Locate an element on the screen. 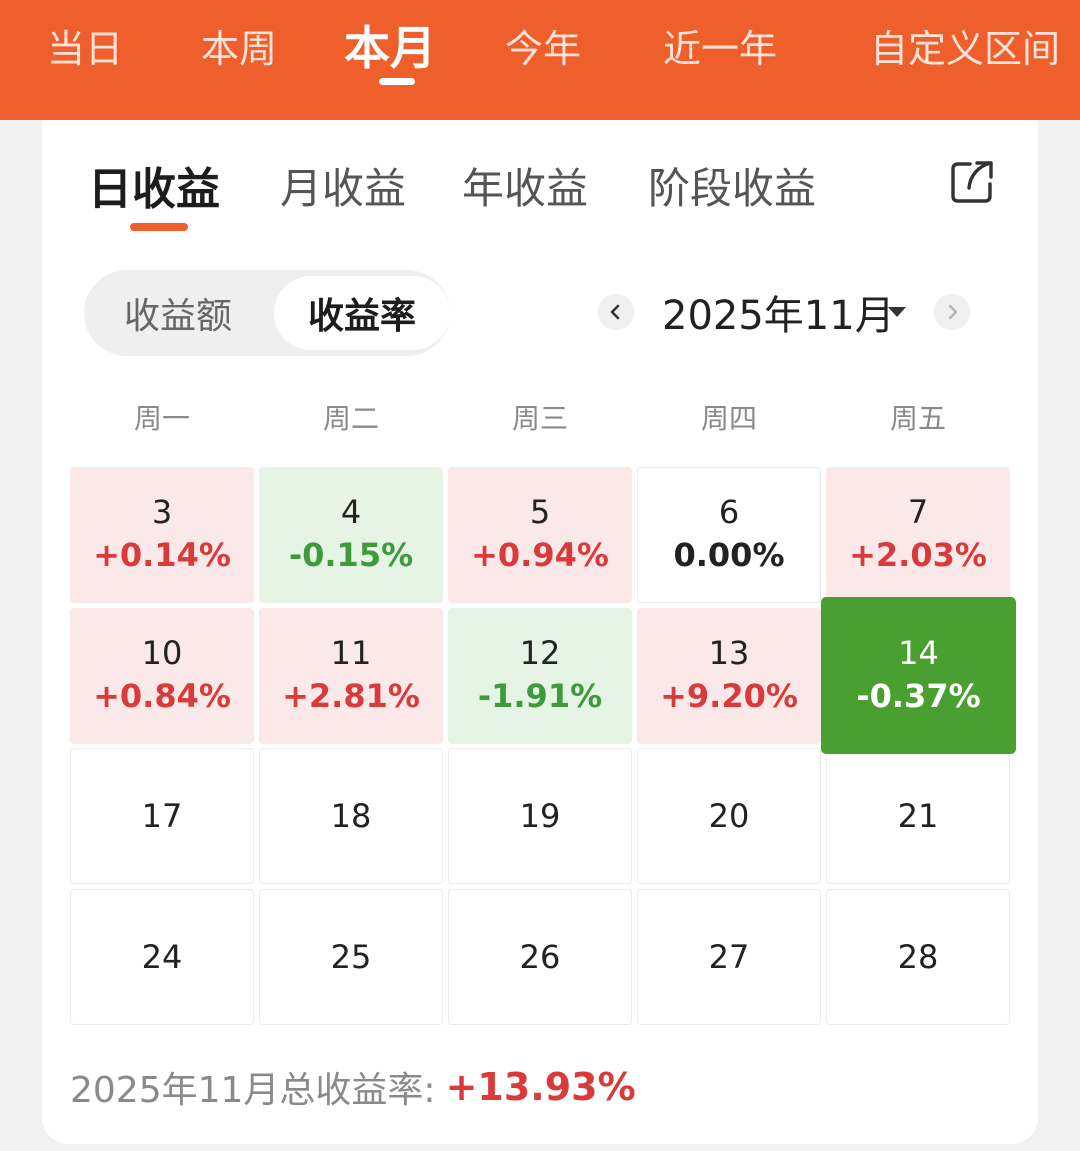  day-return-rate: +0.84% is located at coordinates (162, 696).